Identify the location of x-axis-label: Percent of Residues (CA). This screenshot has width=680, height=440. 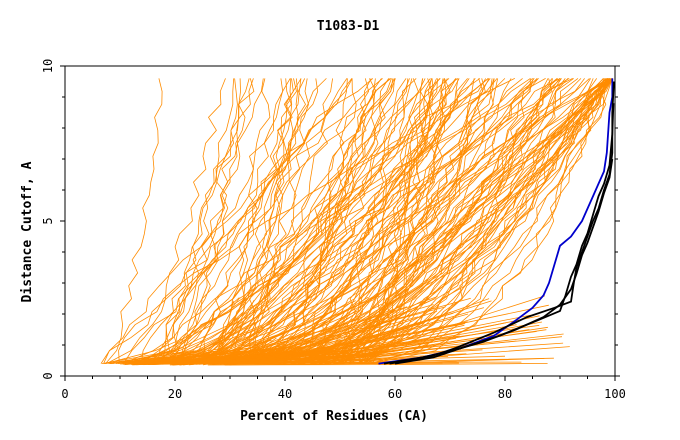
(334, 416).